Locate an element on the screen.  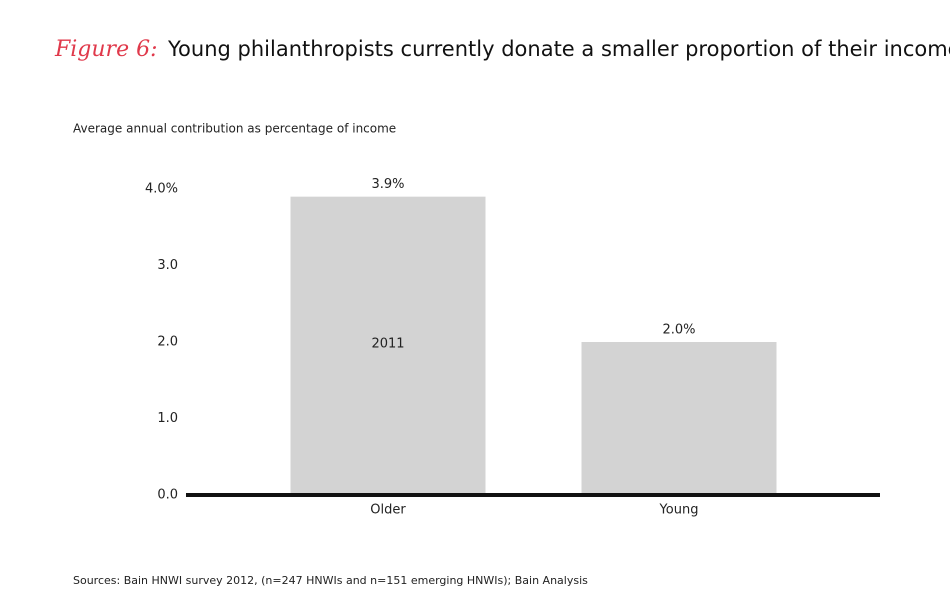
y-tick-label: 1.0 is located at coordinates (167, 418).